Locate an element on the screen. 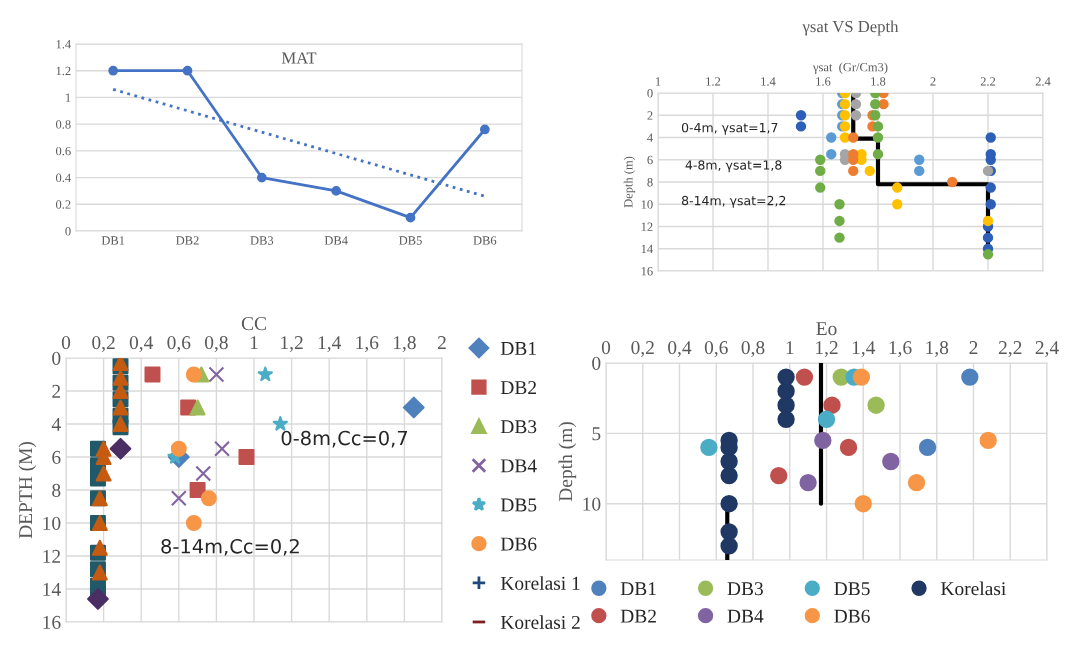 The height and width of the screenshot is (645, 1066). annotation: 8-14m,Cc=0,2 is located at coordinates (230, 547).